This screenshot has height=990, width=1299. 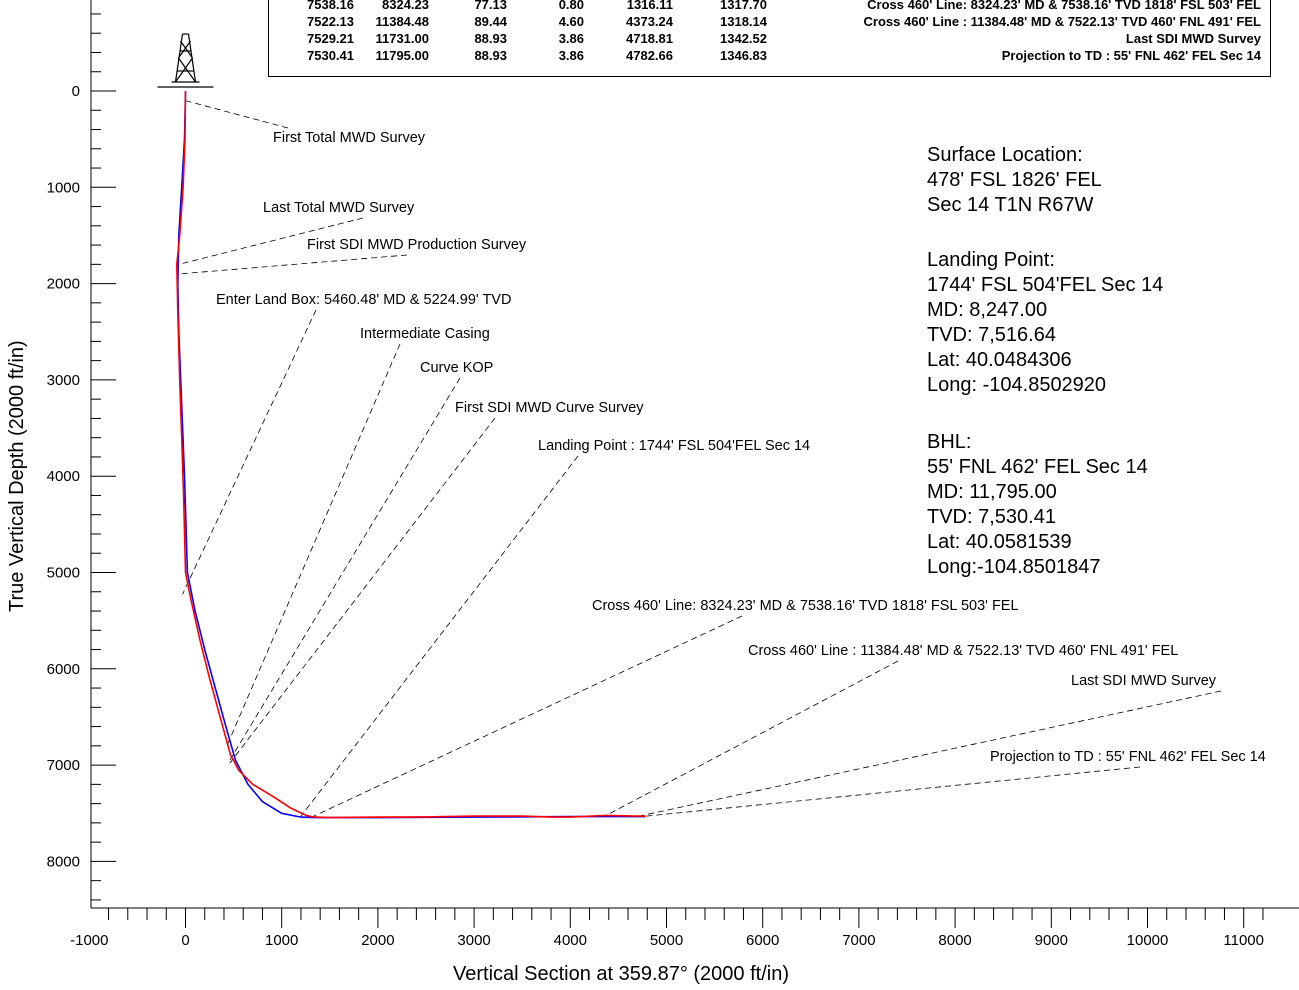 I want to click on x-tick-label: 0, so click(x=185, y=940).